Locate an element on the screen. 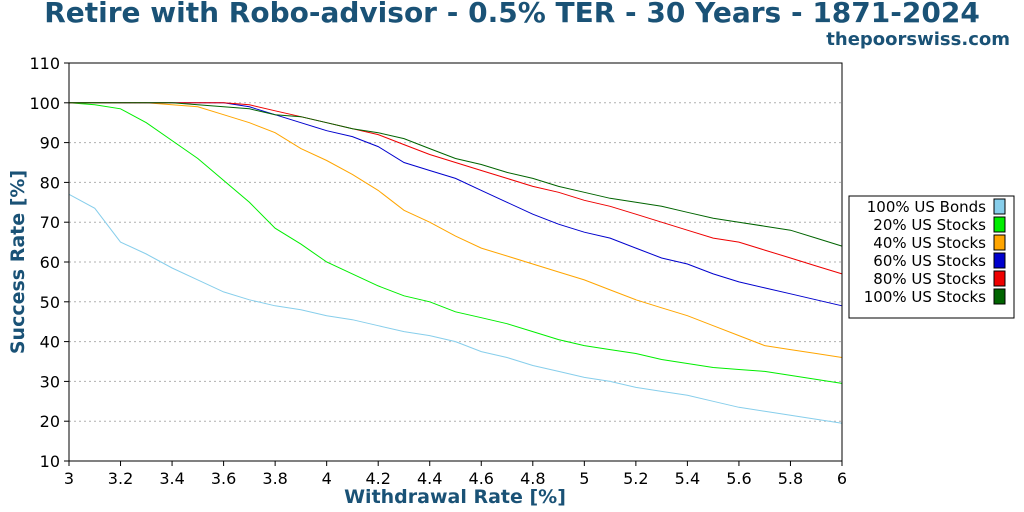 The width and height of the screenshot is (1024, 512). x-tick-label: 4.8 is located at coordinates (532, 478).